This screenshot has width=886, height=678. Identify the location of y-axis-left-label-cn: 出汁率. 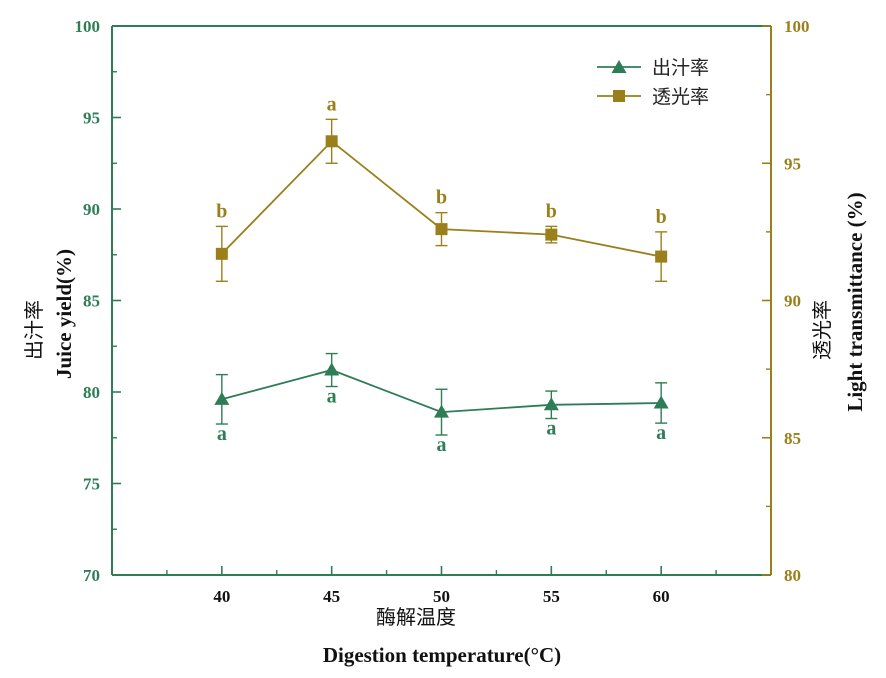
(34, 330).